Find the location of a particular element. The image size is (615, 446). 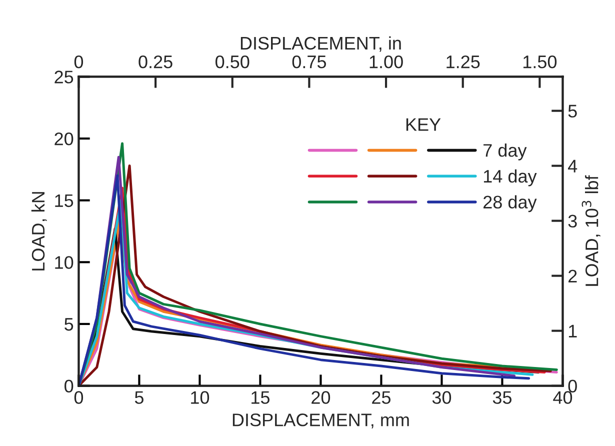

y2-tick-label: 1 is located at coordinates (572, 331).